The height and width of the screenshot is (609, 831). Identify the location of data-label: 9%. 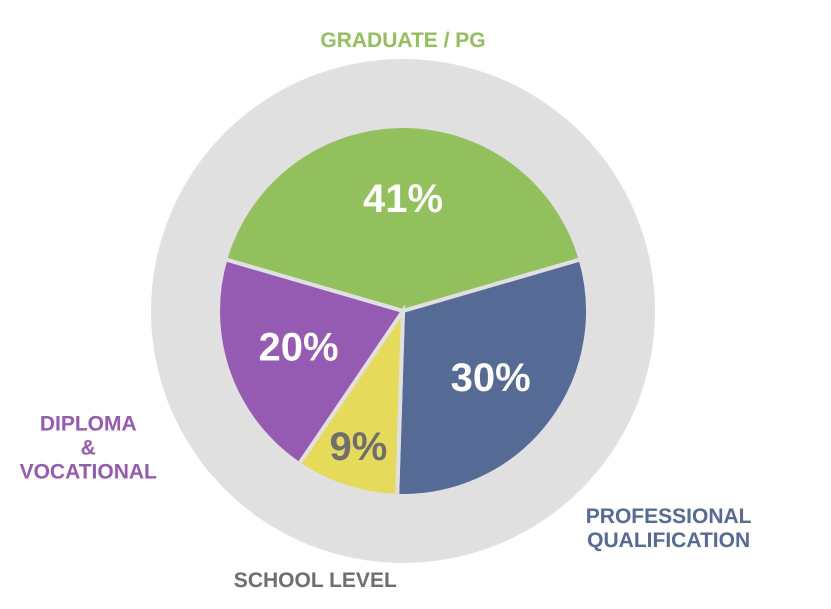
(359, 447).